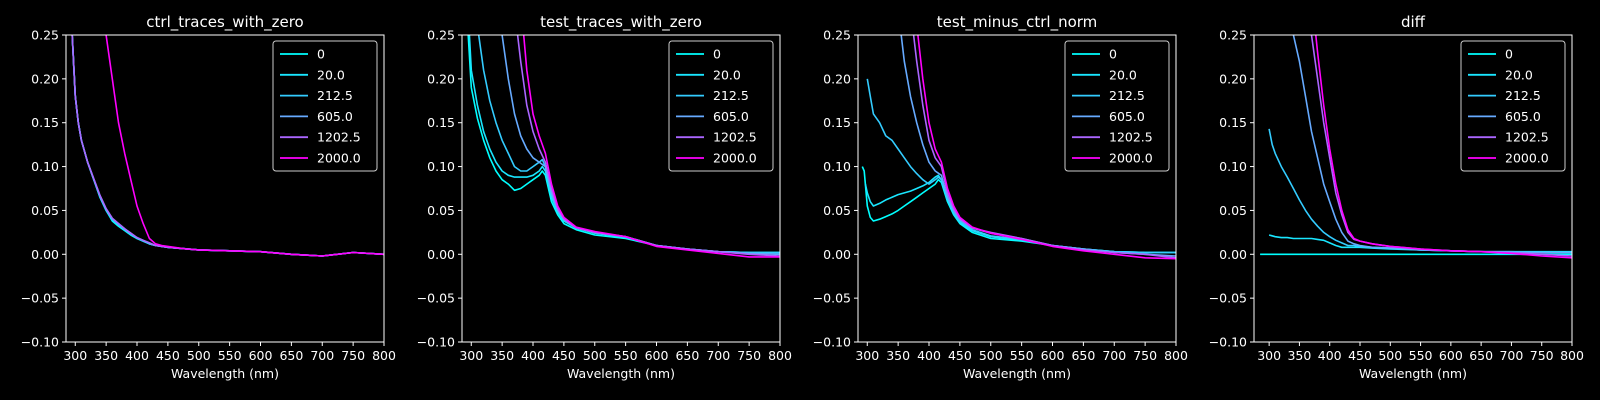 The height and width of the screenshot is (400, 1600). What do you see at coordinates (1017, 22) in the screenshot?
I see `chart-title: test_minus_ctrl_norm` at bounding box center [1017, 22].